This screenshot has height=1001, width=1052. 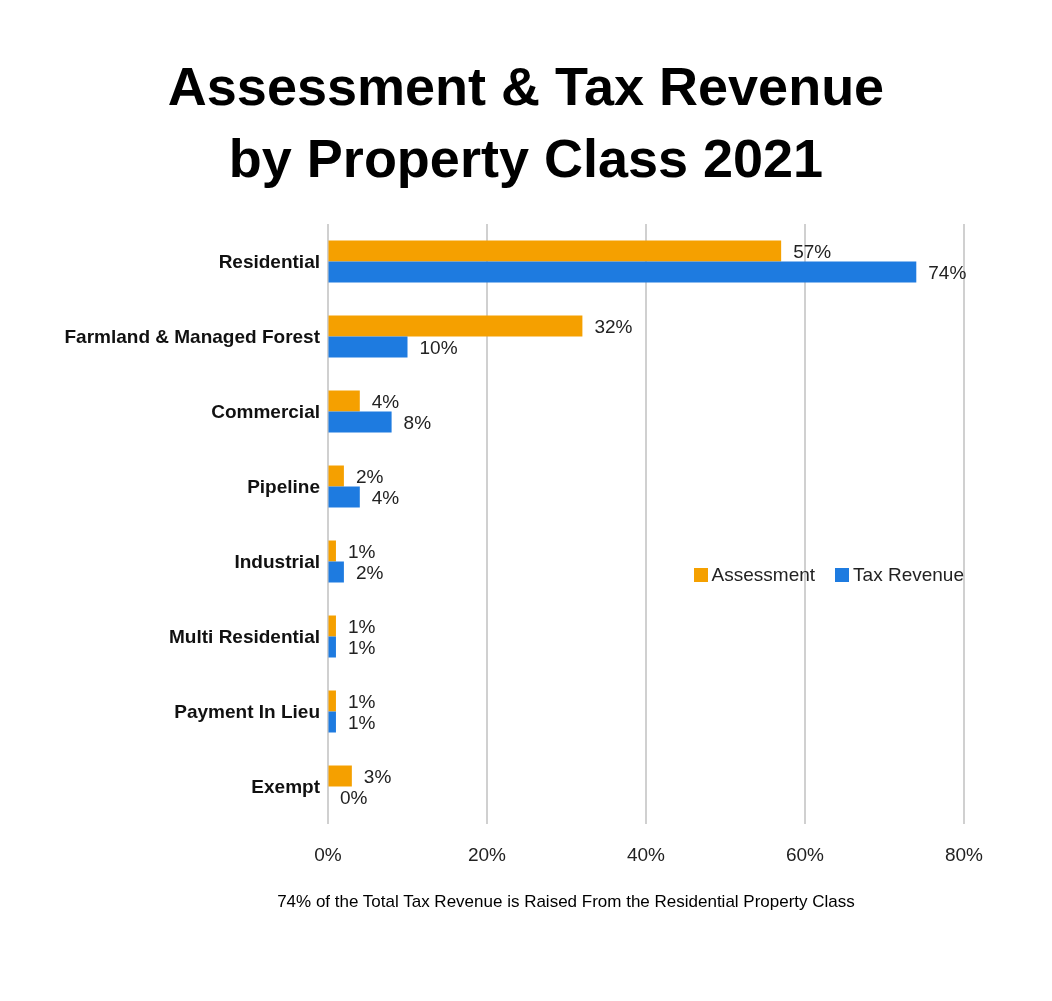 I want to click on legend-label: Assessment, so click(x=763, y=575).